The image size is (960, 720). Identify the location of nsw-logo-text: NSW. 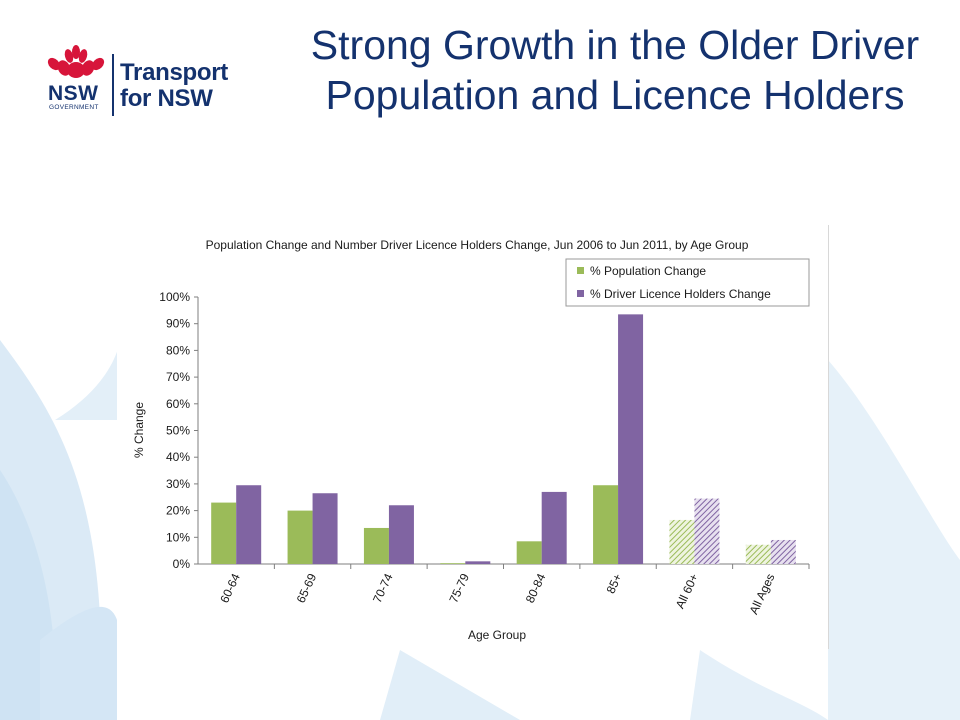
(73, 93).